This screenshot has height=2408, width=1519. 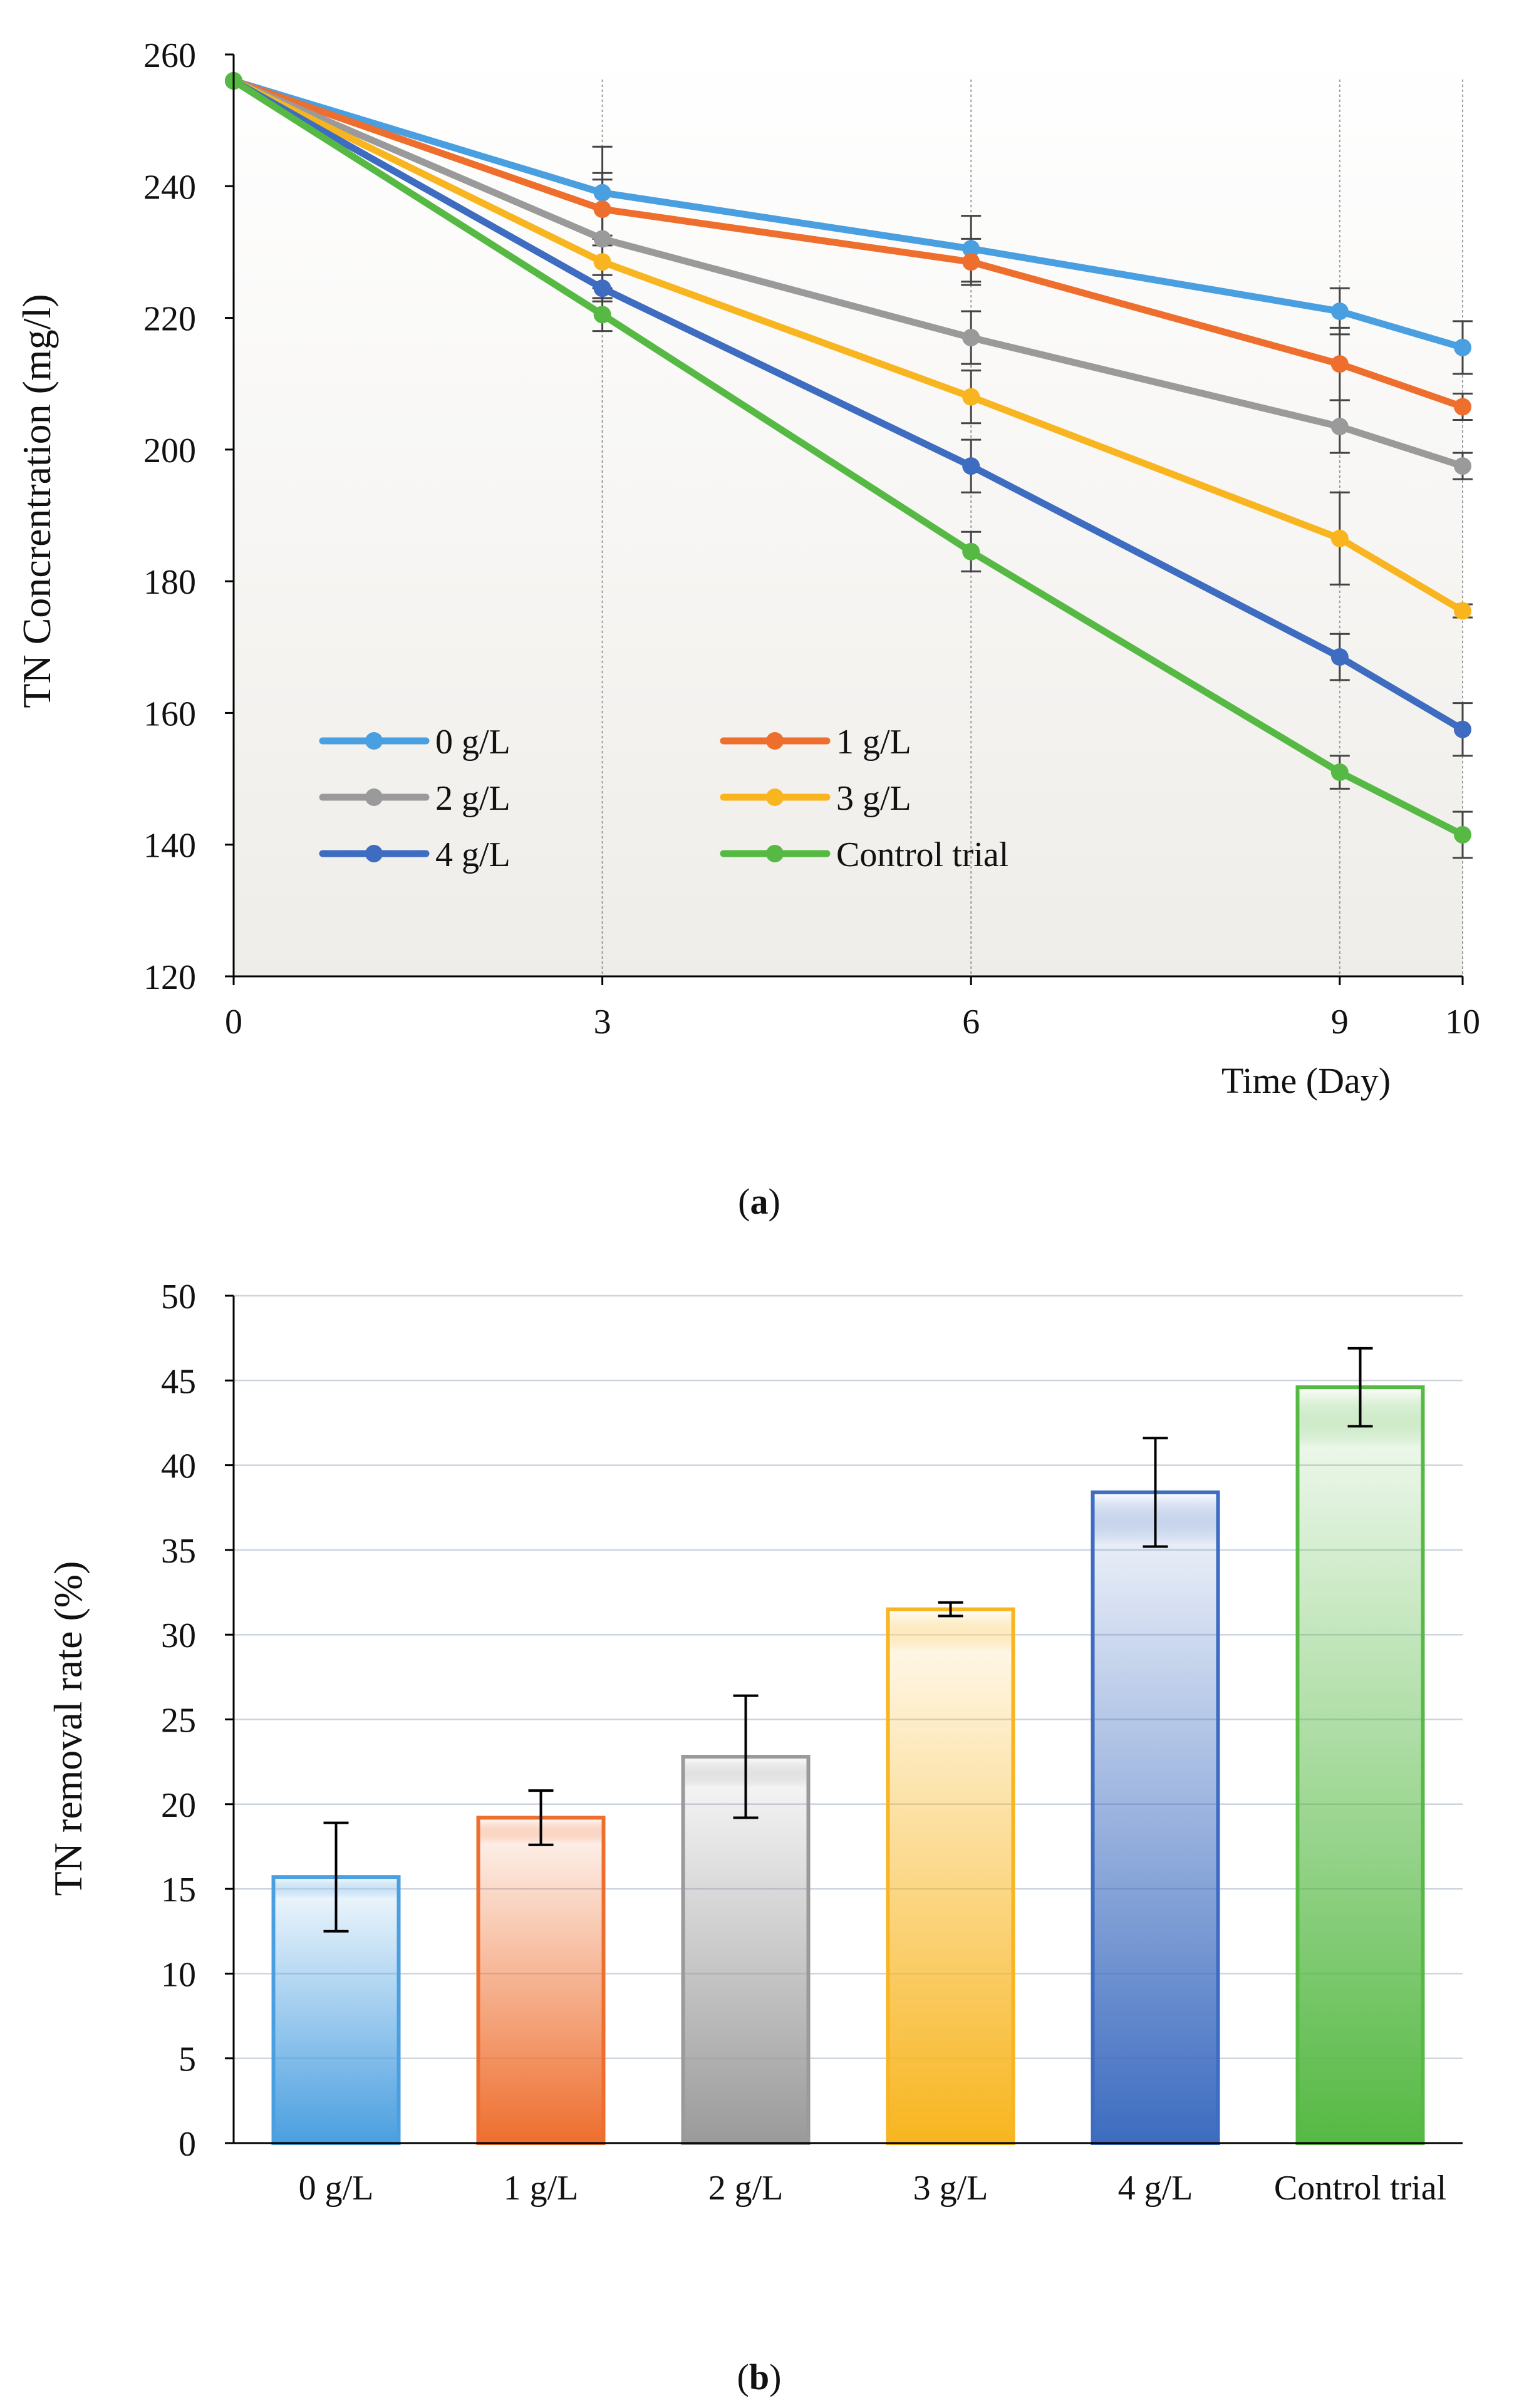 What do you see at coordinates (815, 798) in the screenshot?
I see `legend-item-3-g-l: 3 g/L` at bounding box center [815, 798].